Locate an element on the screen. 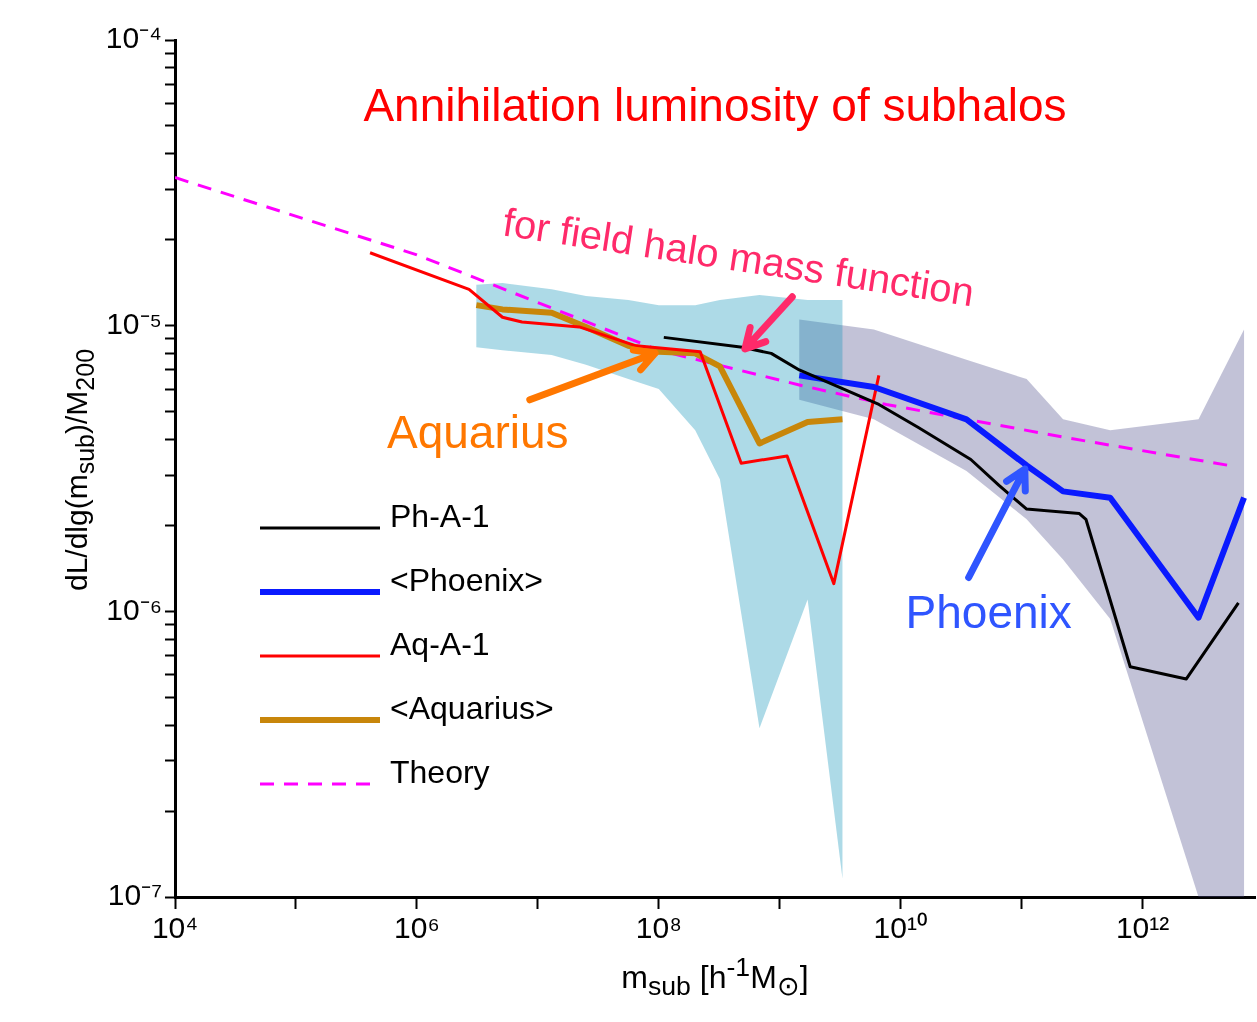 The width and height of the screenshot is (1257, 1022). legend-label: <Aquarius> is located at coordinates (472, 707).